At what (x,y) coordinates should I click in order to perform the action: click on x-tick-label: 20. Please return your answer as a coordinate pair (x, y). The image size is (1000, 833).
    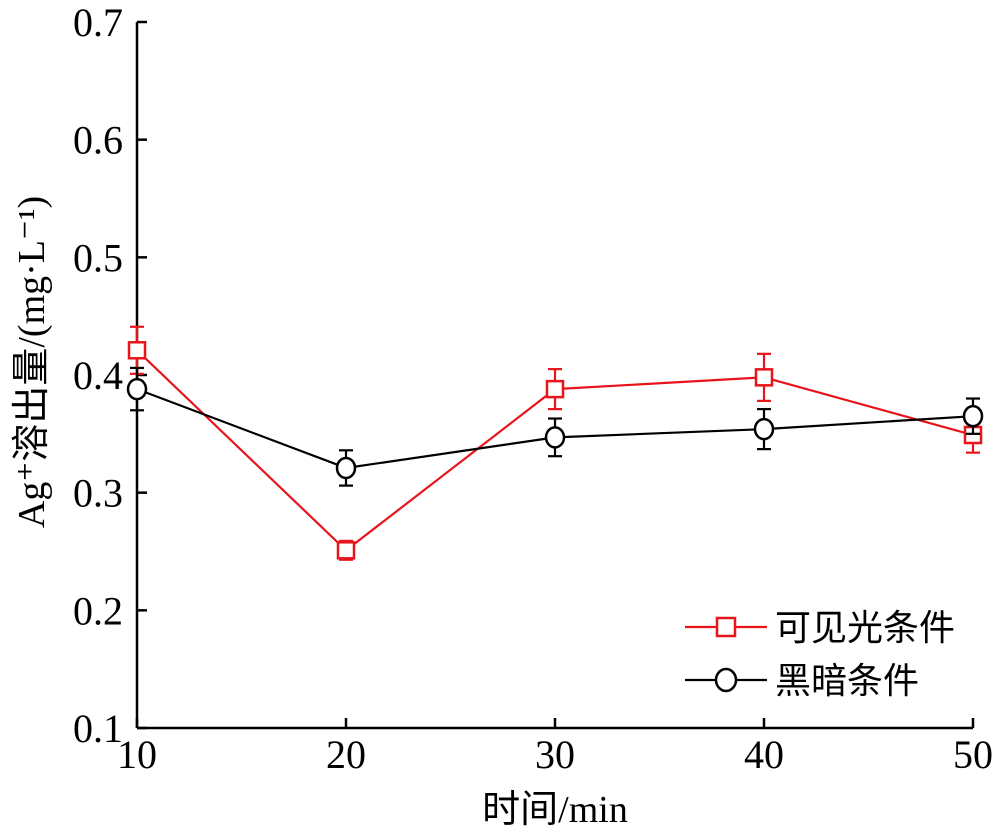
    Looking at the image, I should click on (346, 754).